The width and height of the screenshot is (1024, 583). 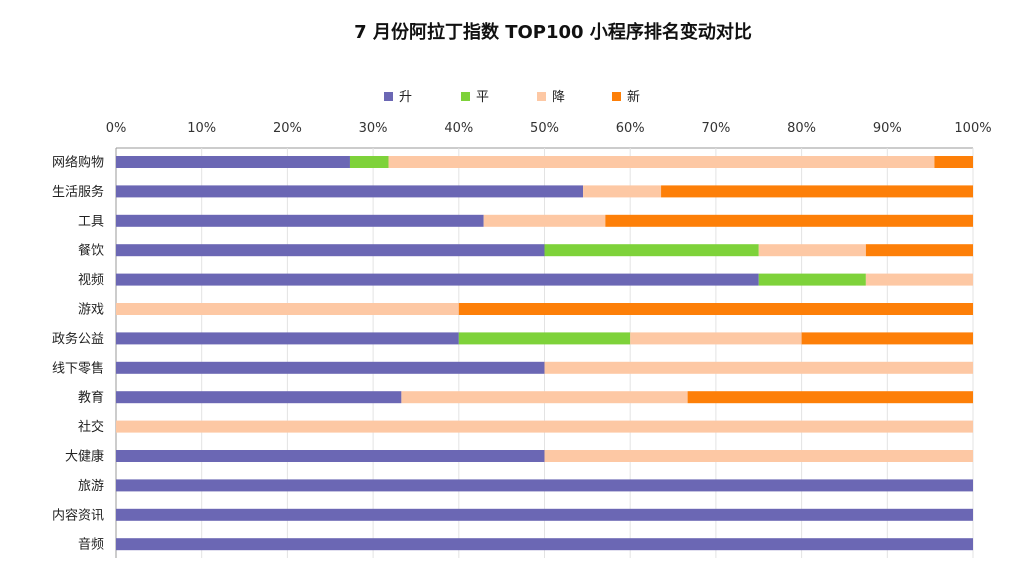 I want to click on legend: 升平降新, so click(x=512, y=97).